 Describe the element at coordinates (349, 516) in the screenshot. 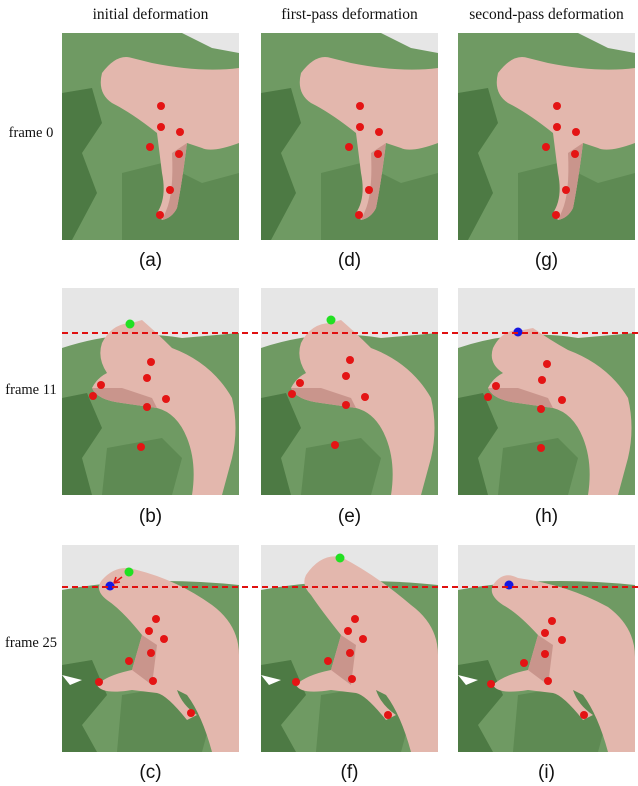

I see `caption-e: (e)` at that location.